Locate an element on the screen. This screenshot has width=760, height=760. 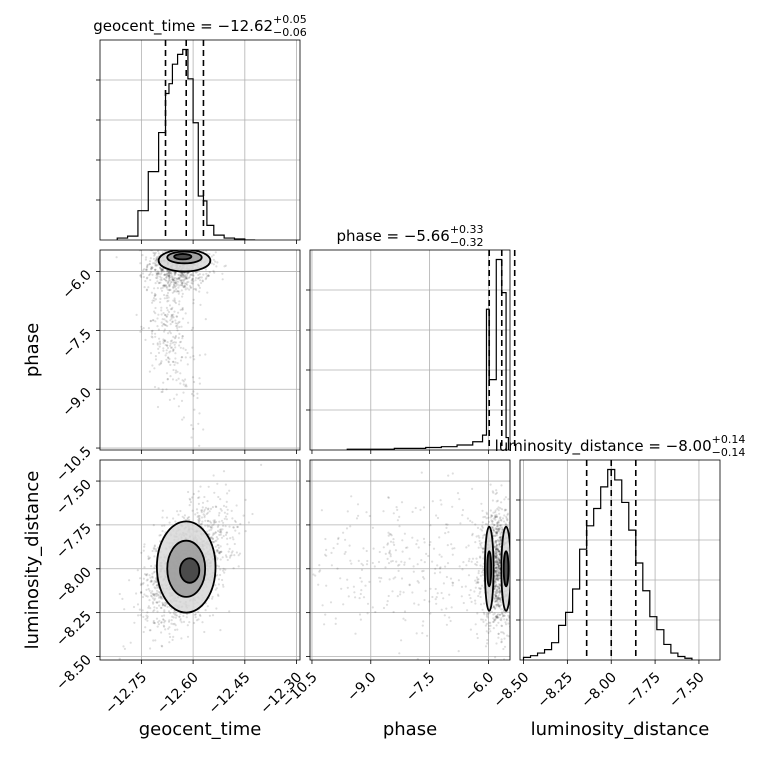
contour-line is located at coordinates (190, 570).